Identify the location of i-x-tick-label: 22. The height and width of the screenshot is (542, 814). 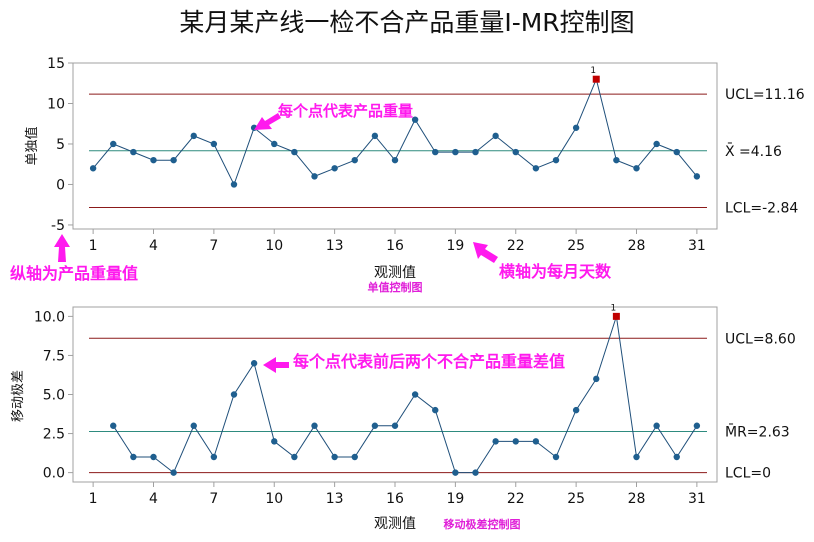
(516, 246).